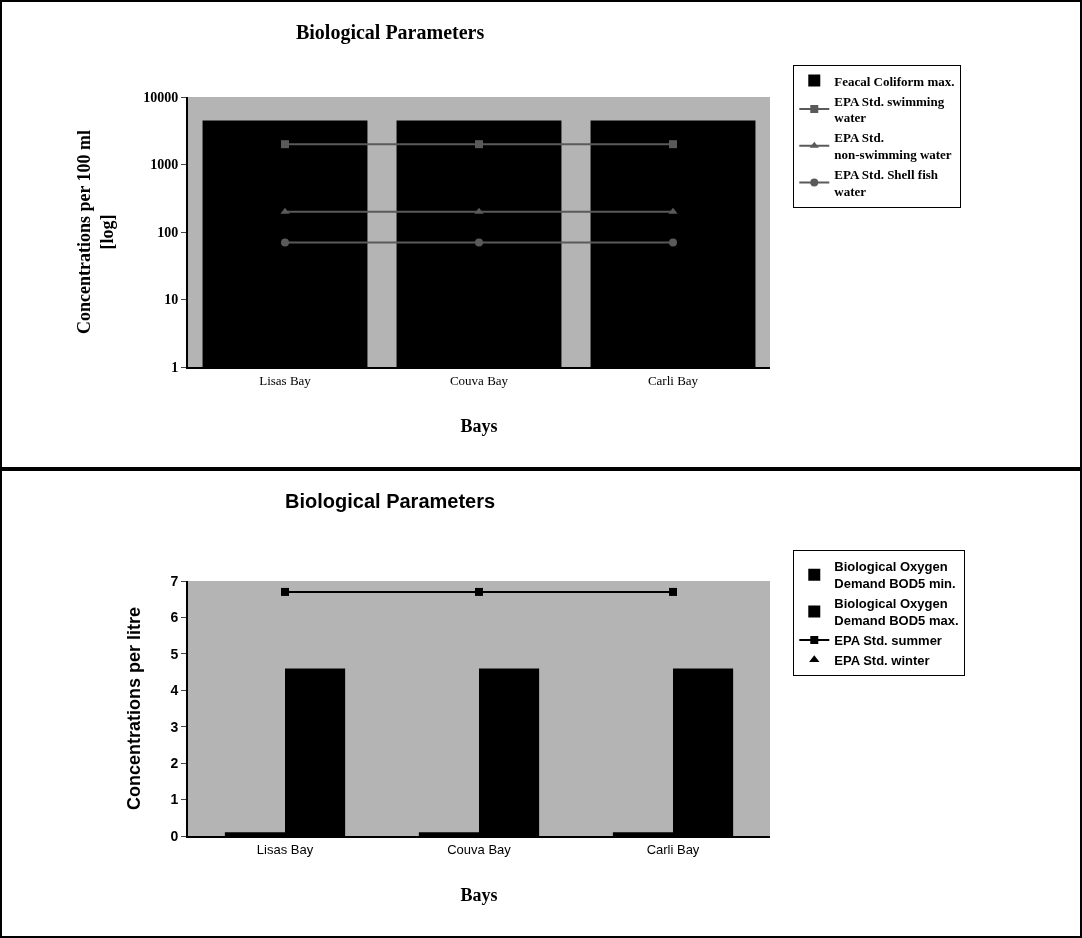  I want to click on y-tick-label: 10000, so click(161, 97).